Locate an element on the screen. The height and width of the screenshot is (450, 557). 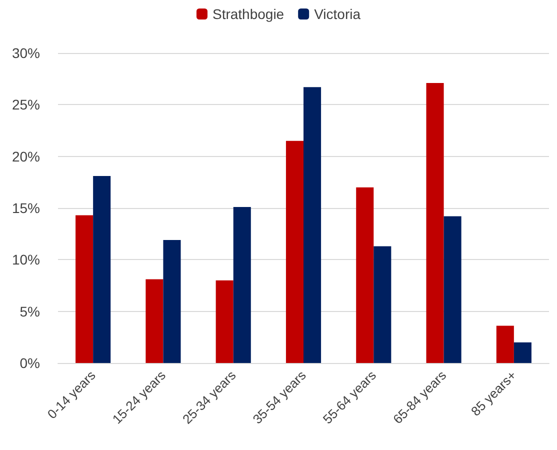
y-tick-label: 5% is located at coordinates (30, 311).